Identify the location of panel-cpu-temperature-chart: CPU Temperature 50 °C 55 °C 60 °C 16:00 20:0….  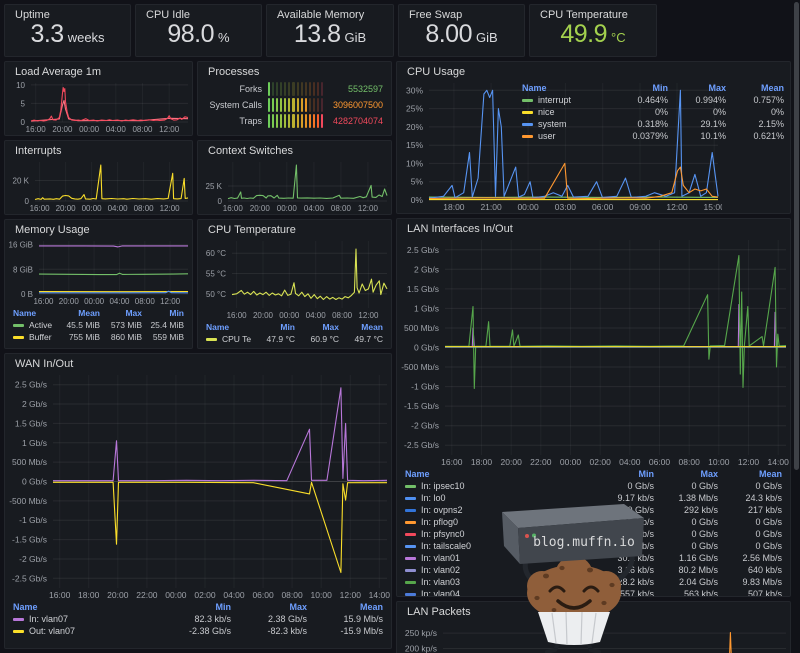
(294, 284).